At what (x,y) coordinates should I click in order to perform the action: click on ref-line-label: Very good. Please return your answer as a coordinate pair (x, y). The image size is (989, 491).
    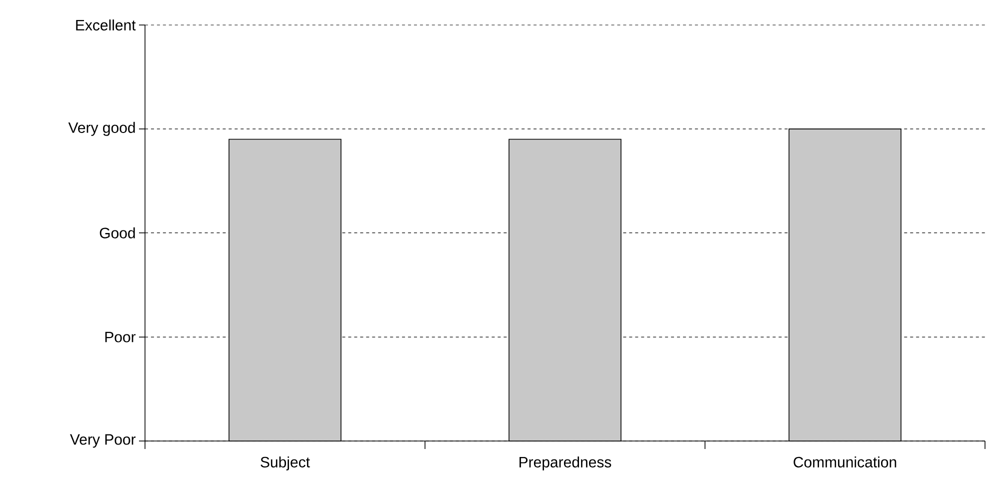
    Looking at the image, I should click on (101, 129).